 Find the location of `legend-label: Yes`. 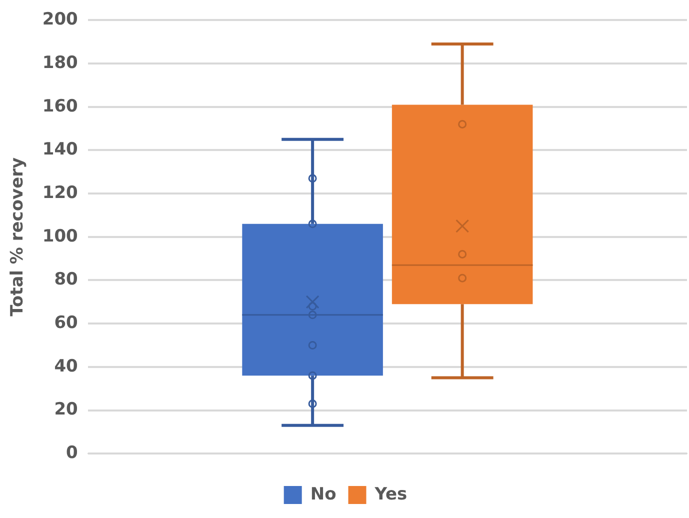

legend-label: Yes is located at coordinates (391, 494).